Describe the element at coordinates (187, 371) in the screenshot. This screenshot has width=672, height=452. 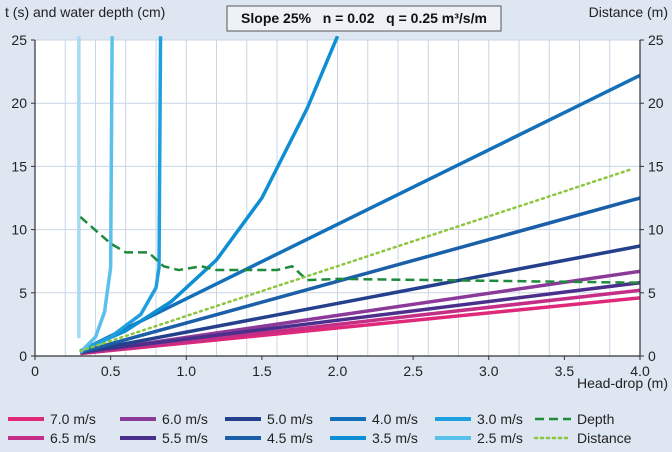
I see `x-tick-label: 1.0` at that location.